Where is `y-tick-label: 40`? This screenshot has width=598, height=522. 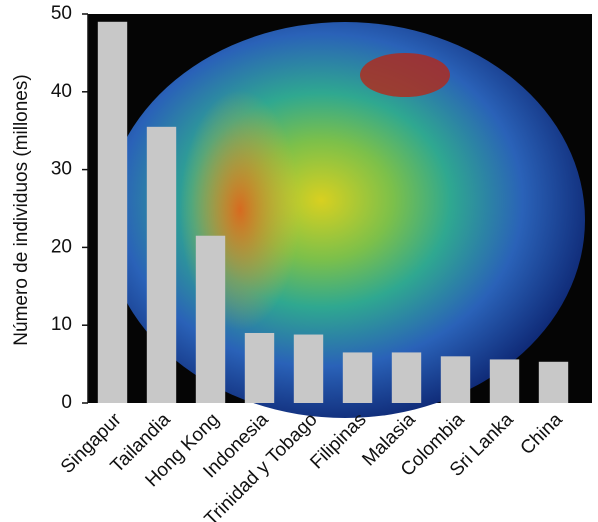
y-tick-label: 40 is located at coordinates (61, 91).